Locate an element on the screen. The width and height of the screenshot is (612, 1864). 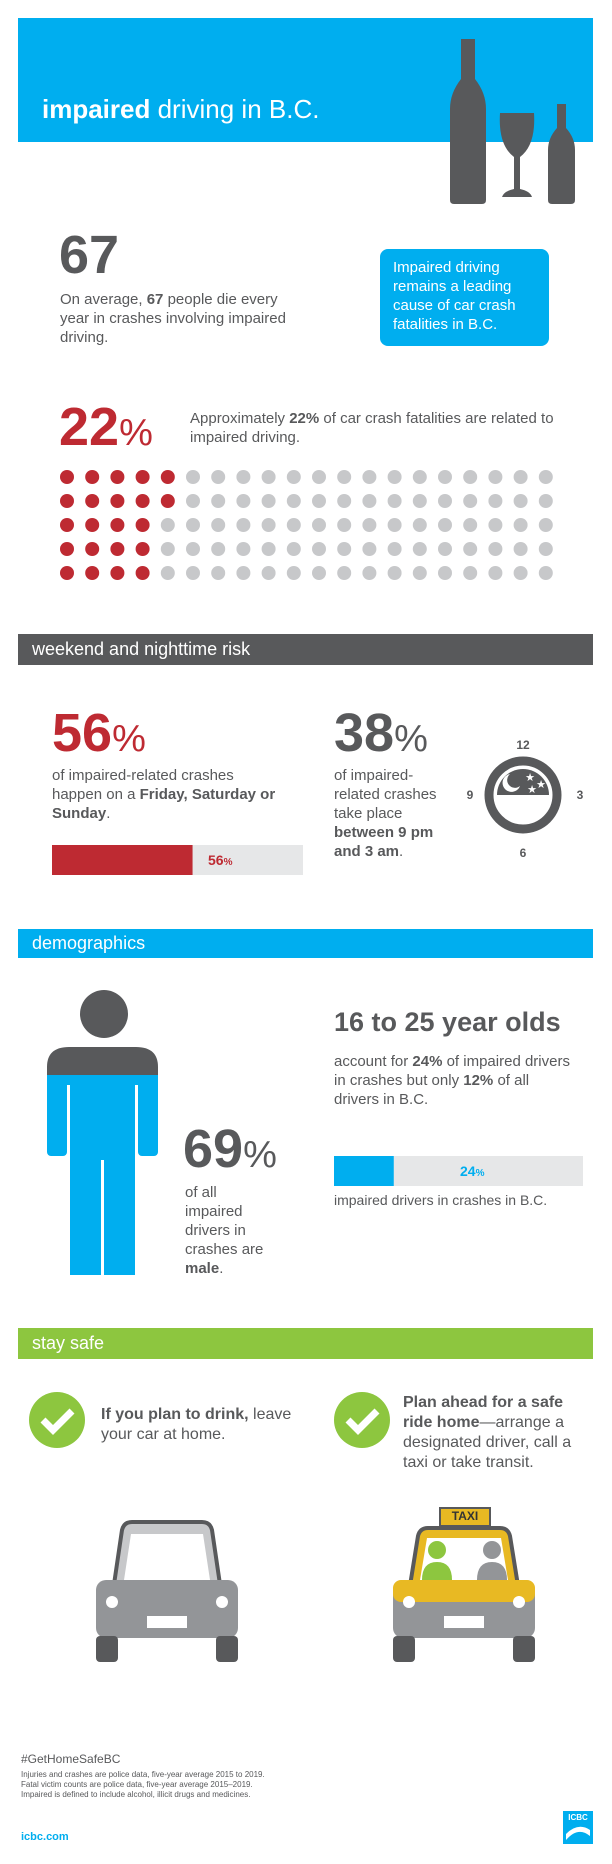
stat: 56% is located at coordinates (99, 733).